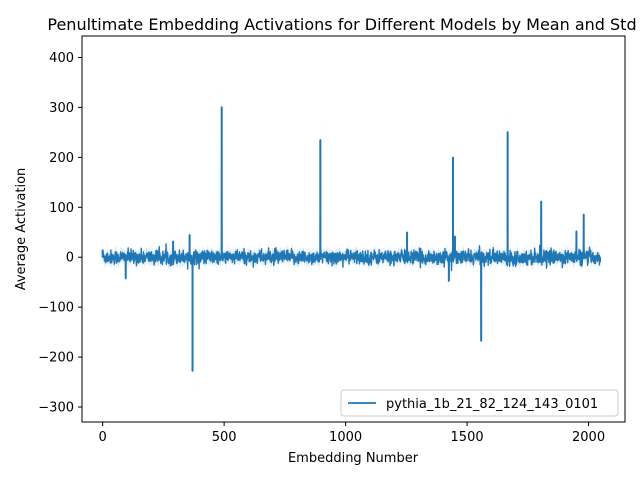 The width and height of the screenshot is (640, 480). Describe the element at coordinates (61, 58) in the screenshot. I see `y-tick-label: 400` at that location.